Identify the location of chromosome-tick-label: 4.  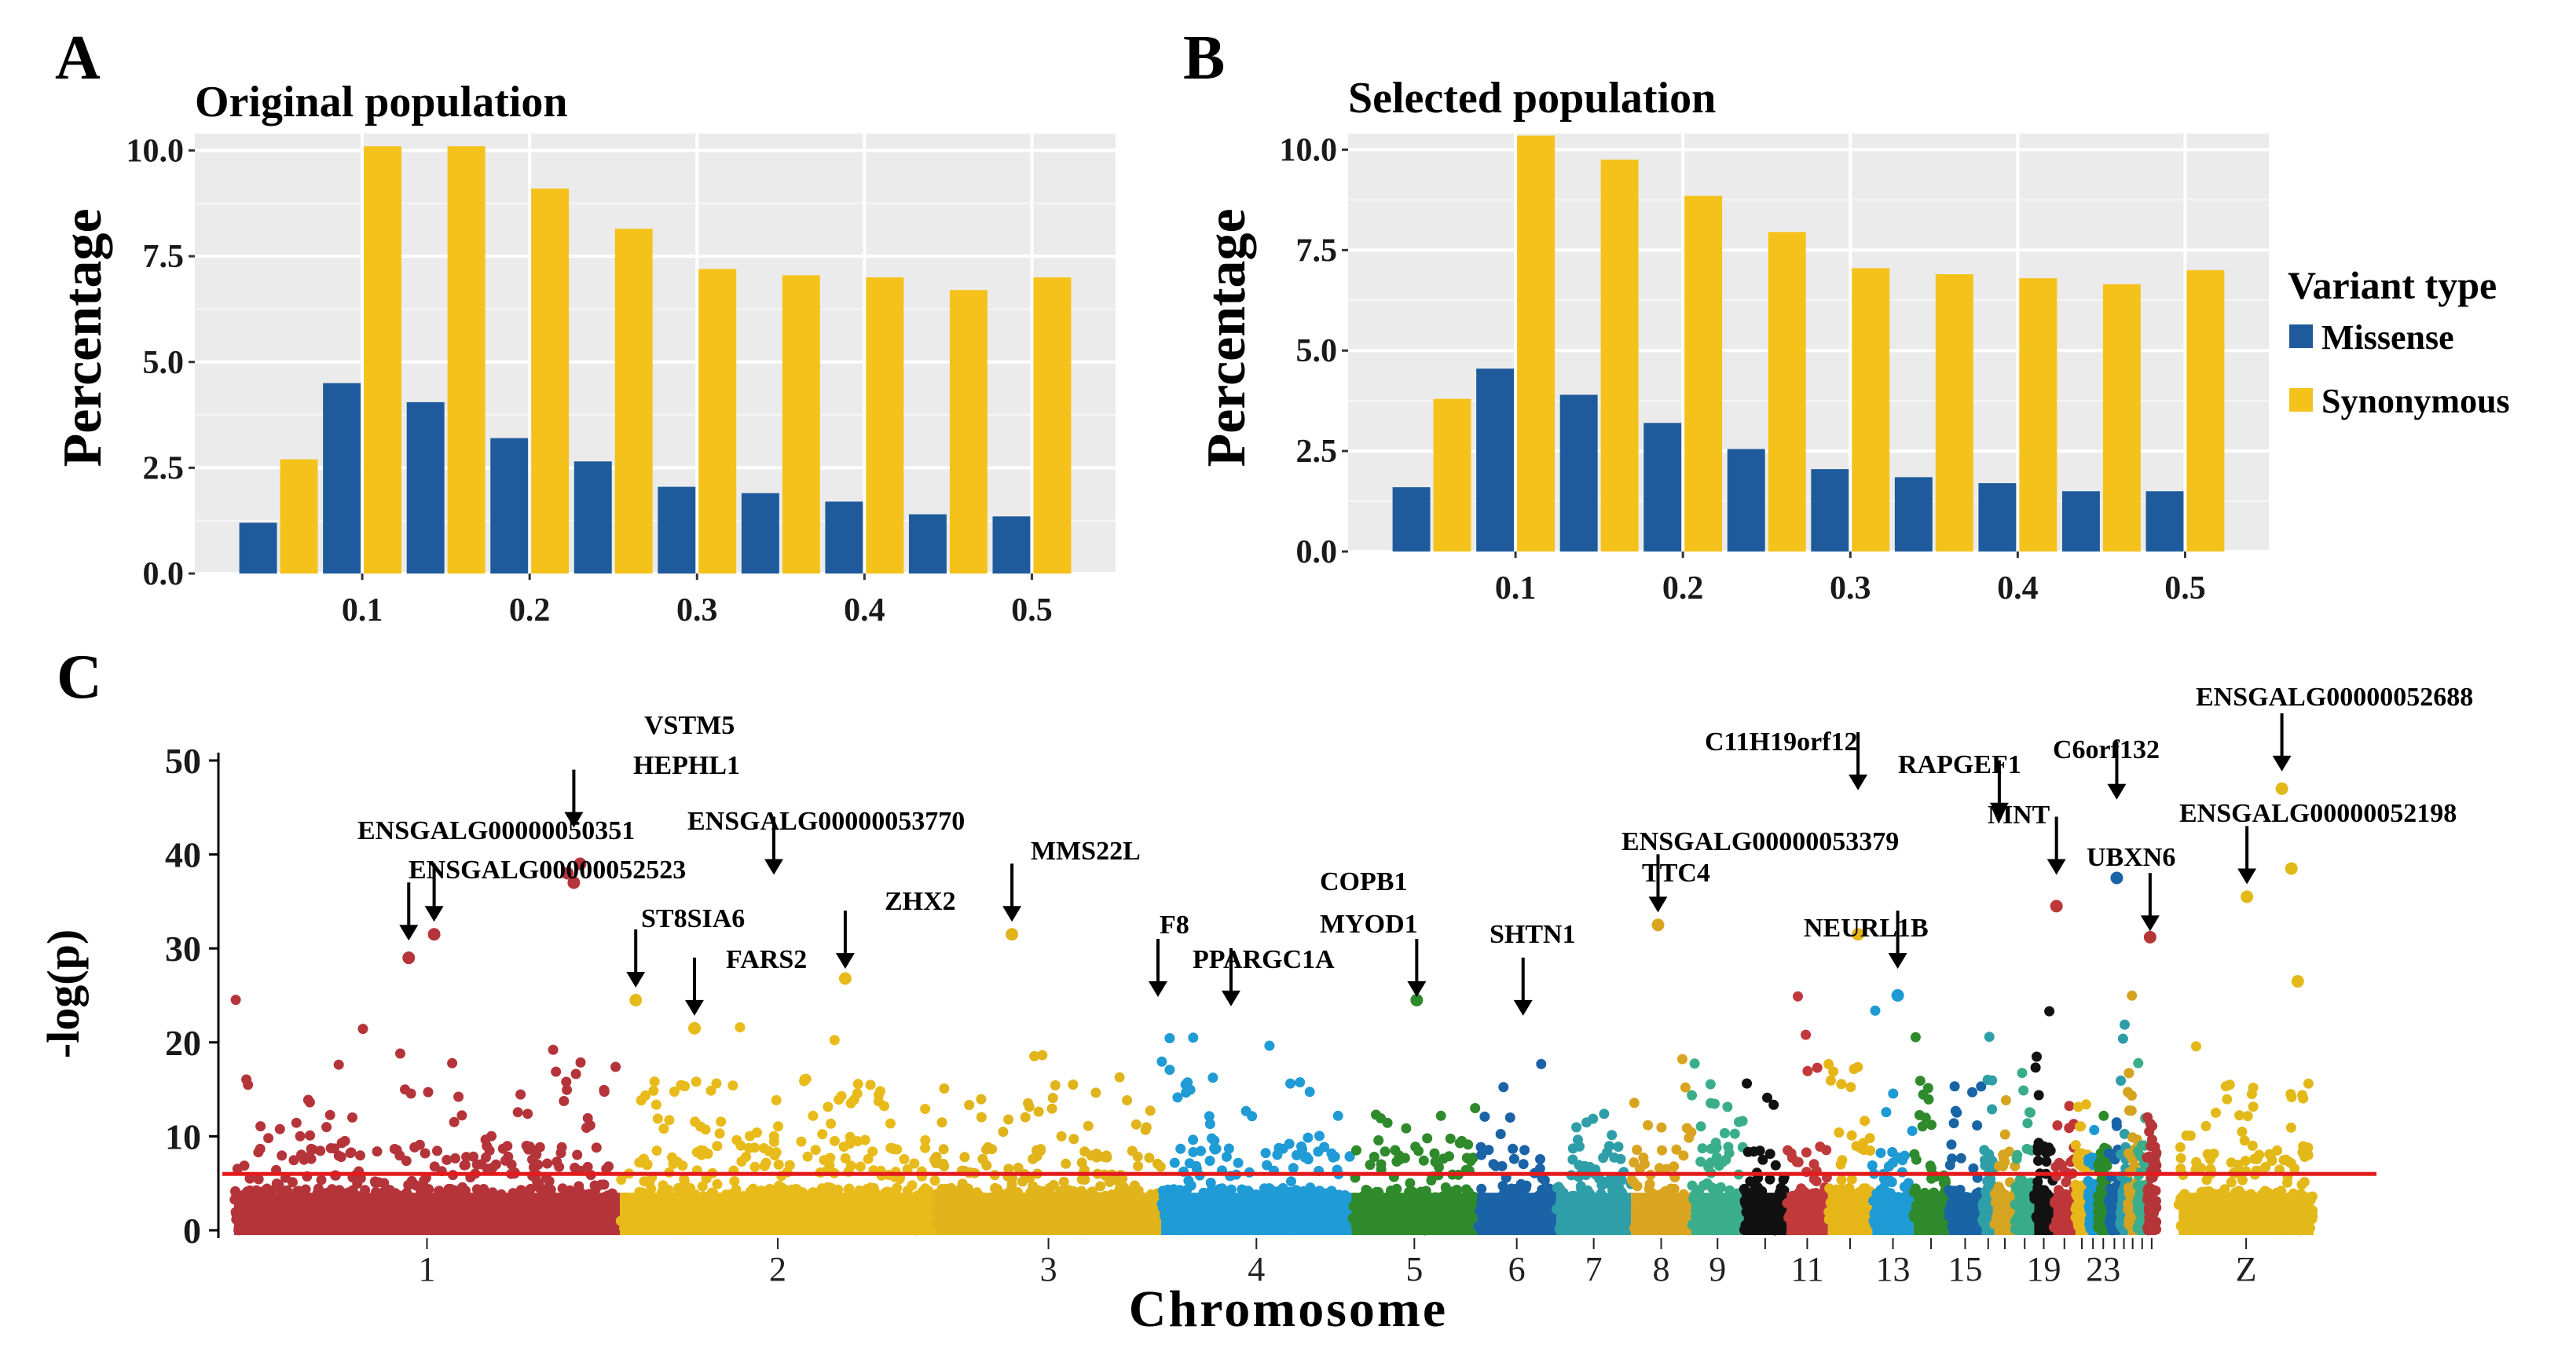
(1256, 1269).